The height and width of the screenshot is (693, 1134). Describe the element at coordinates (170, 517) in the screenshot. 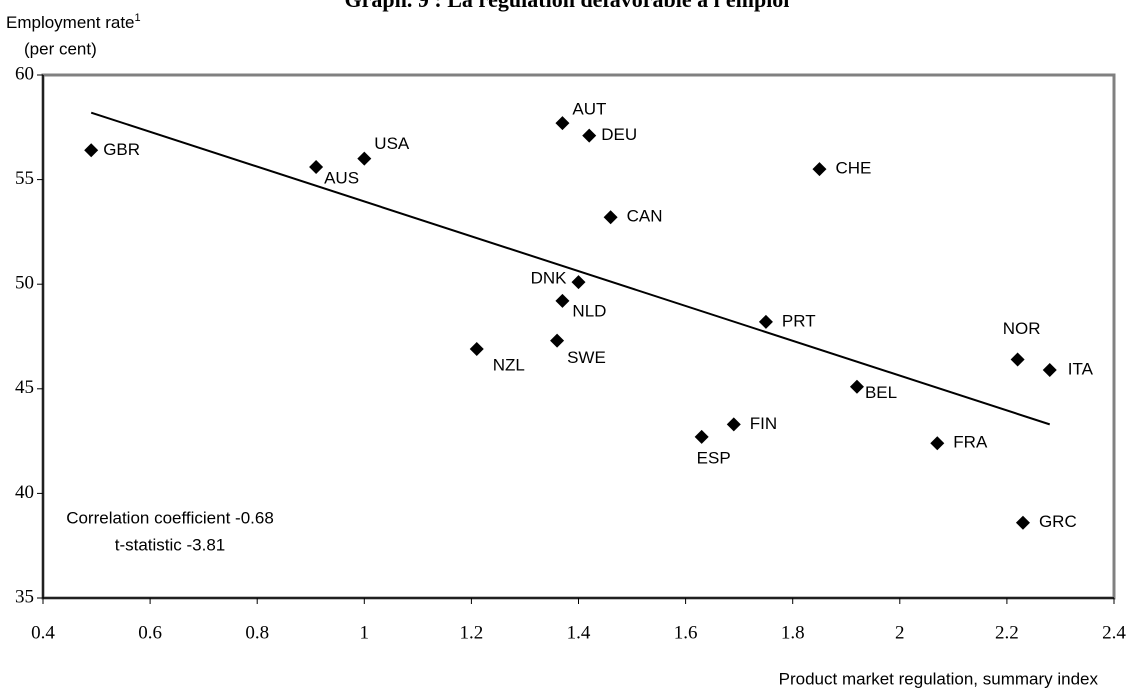

I see `annotation: Correlation coefficient -0.68` at that location.